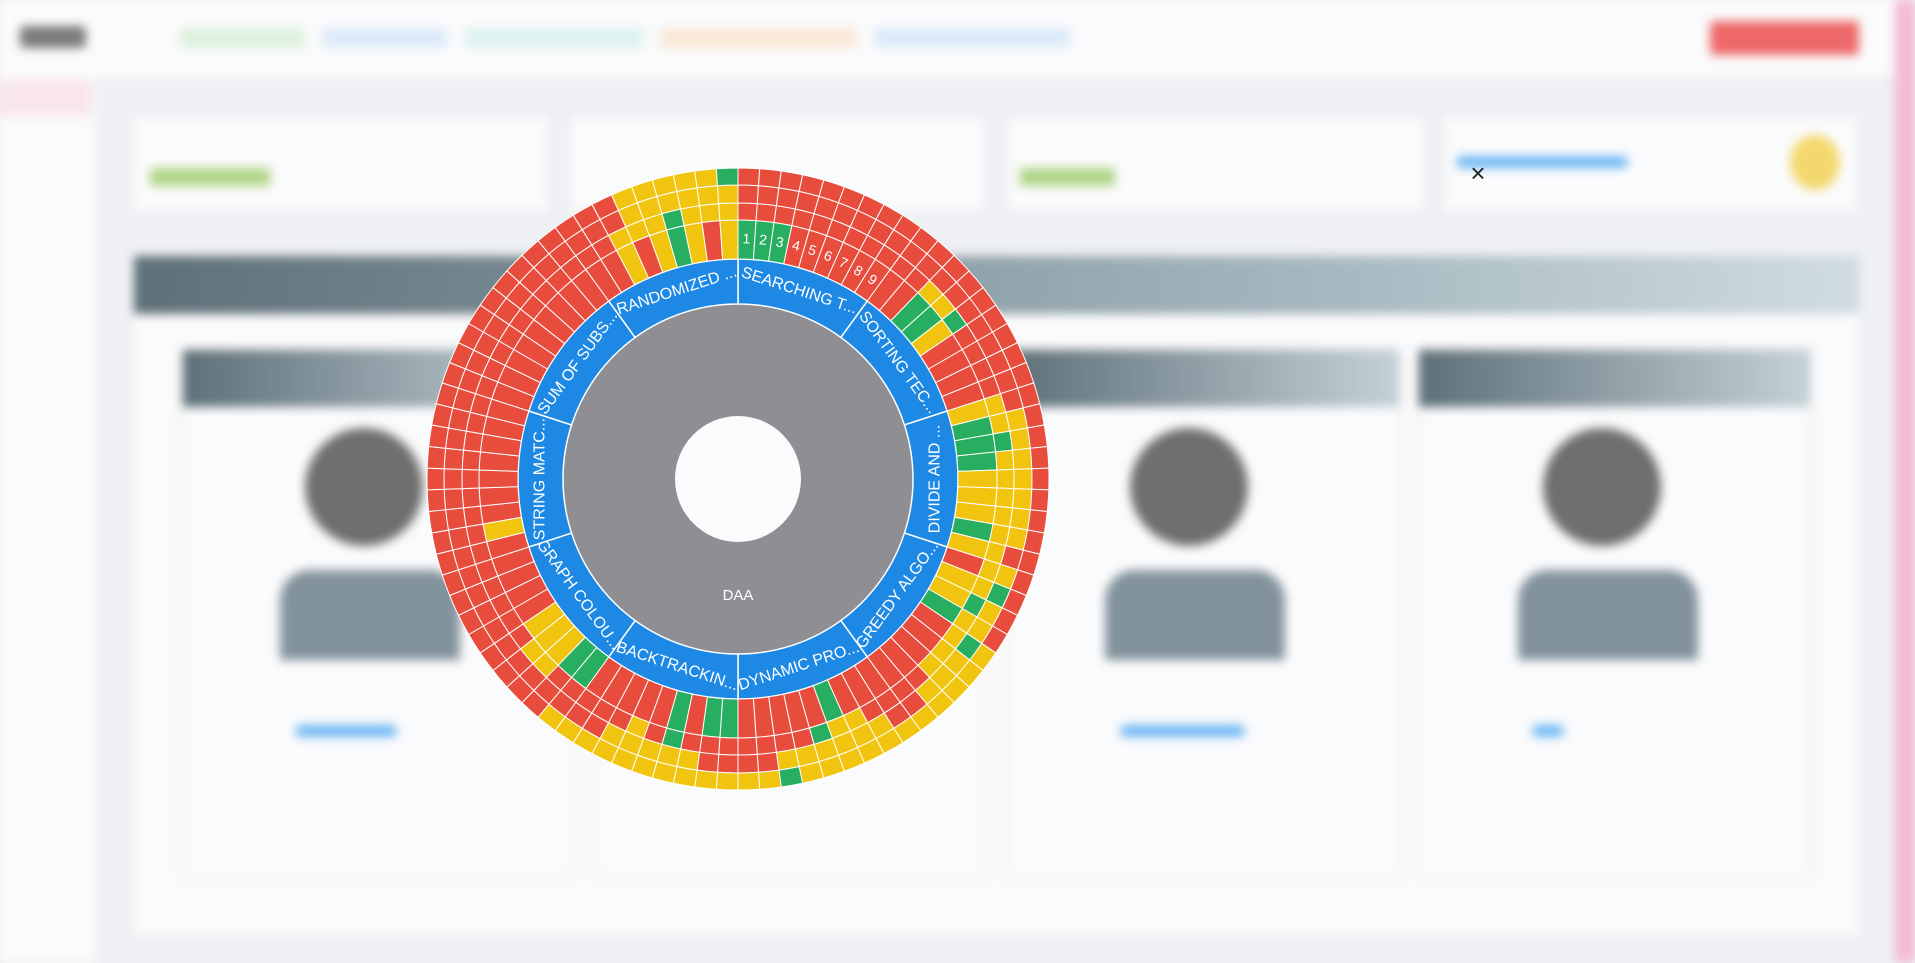  What do you see at coordinates (46, 98) in the screenshot?
I see `sidebar-active` at bounding box center [46, 98].